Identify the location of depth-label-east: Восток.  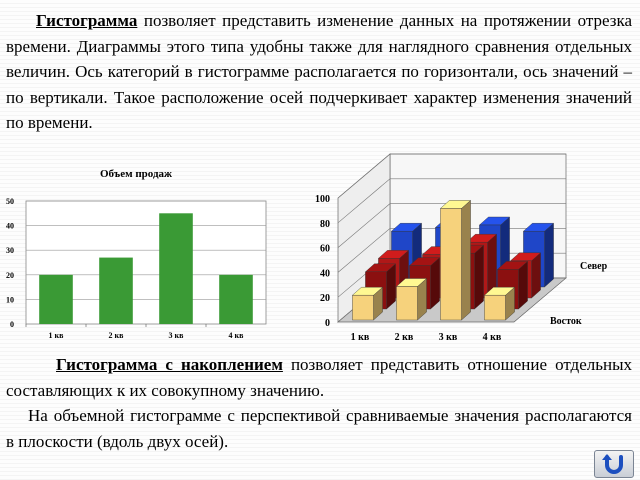
(566, 321).